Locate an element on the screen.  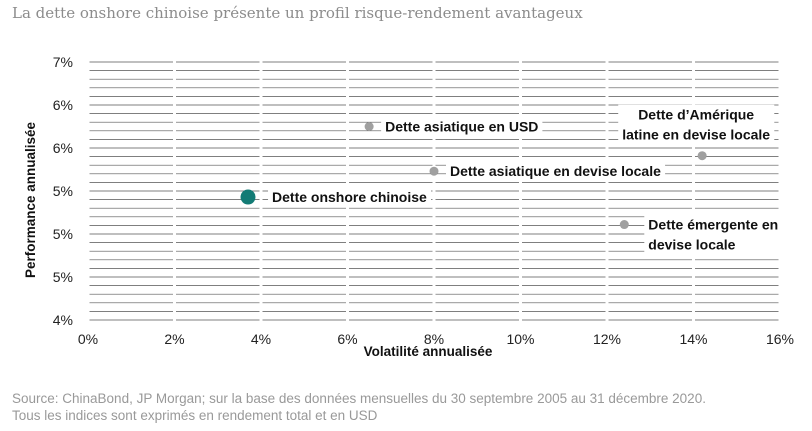
x-axis-ticks: 0% 2% 4% 6% 8% 10% 12% 14% 16% is located at coordinates (436, 339).